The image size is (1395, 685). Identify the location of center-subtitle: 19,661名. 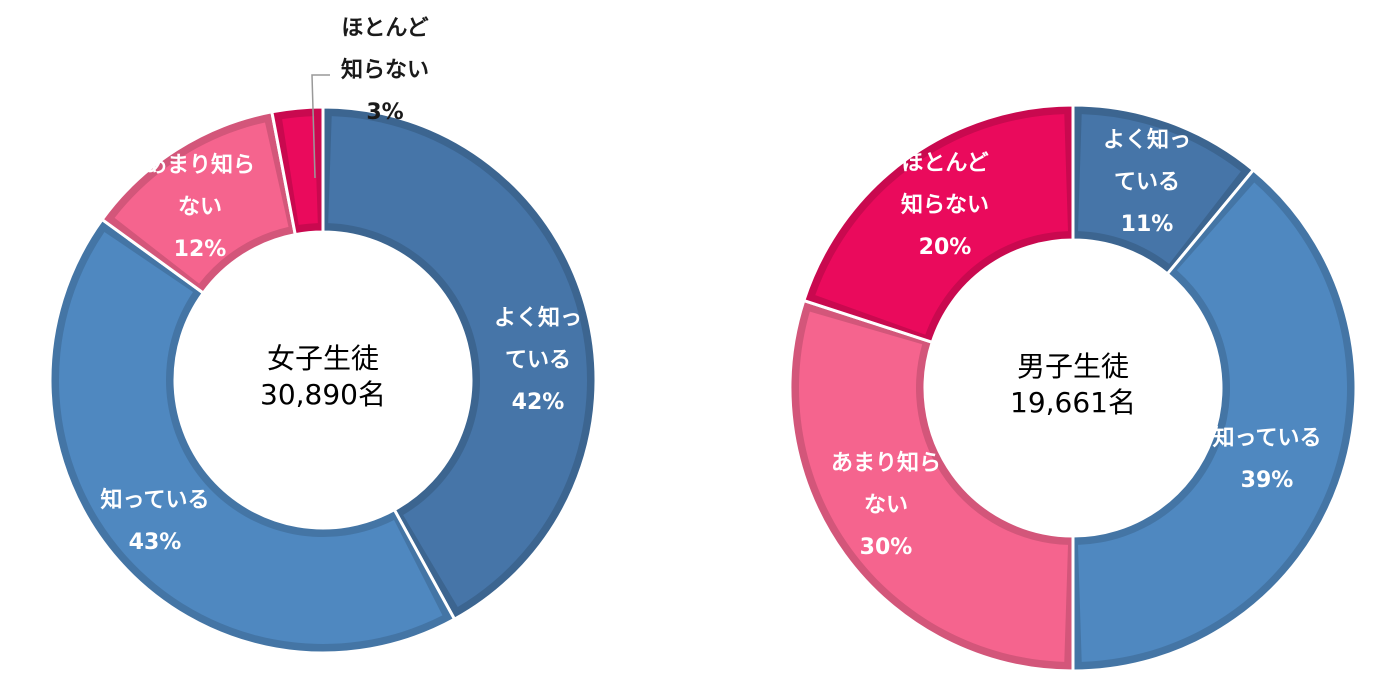
(1073, 402).